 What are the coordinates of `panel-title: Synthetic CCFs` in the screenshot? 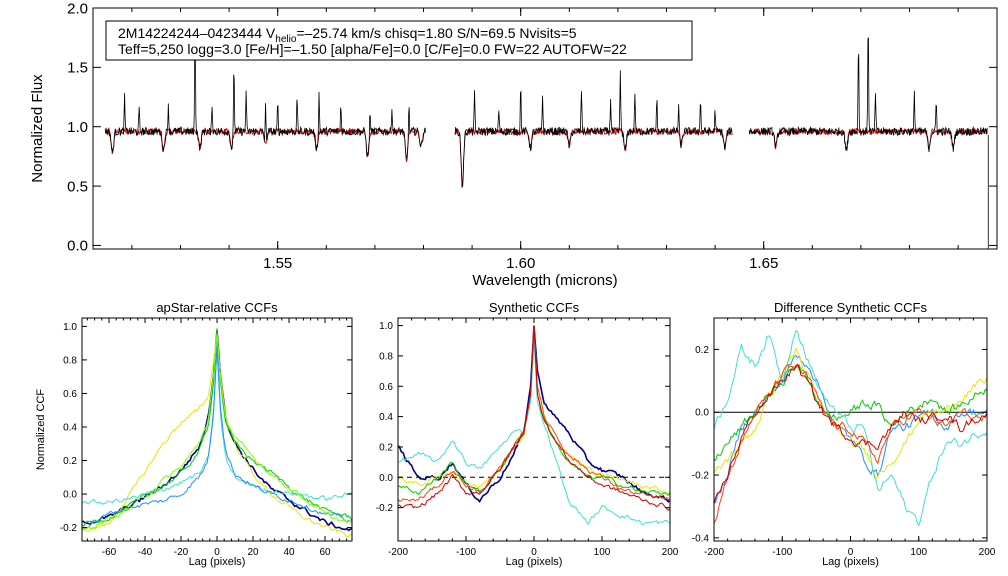 It's located at (534, 307).